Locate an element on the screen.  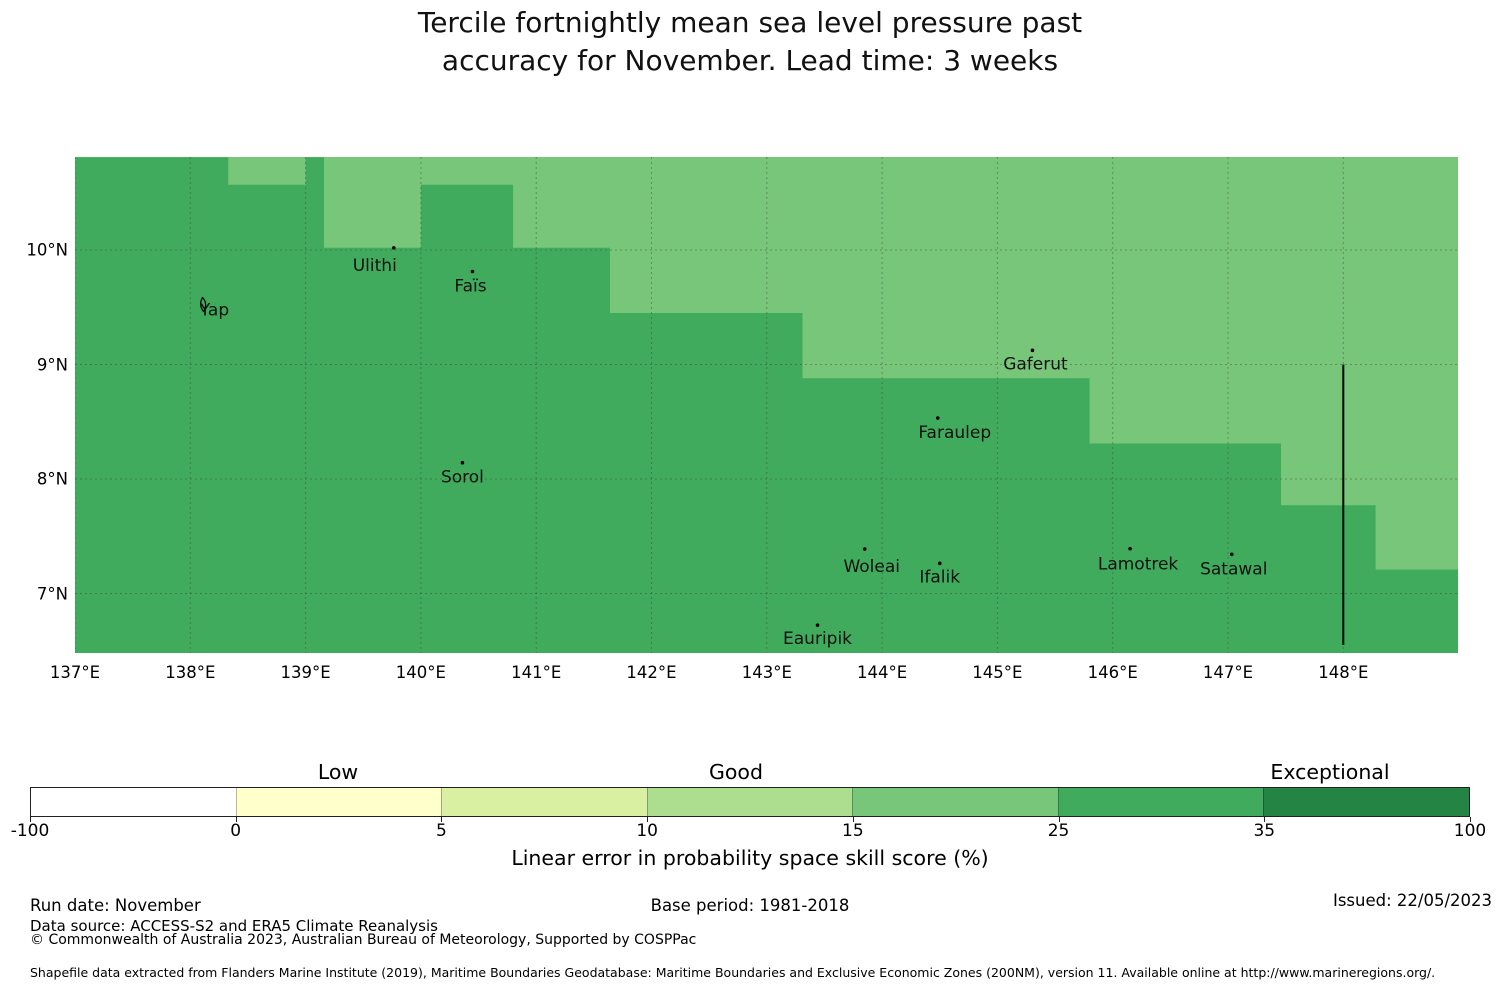
x-tick-label: 147°E is located at coordinates (1228, 672).